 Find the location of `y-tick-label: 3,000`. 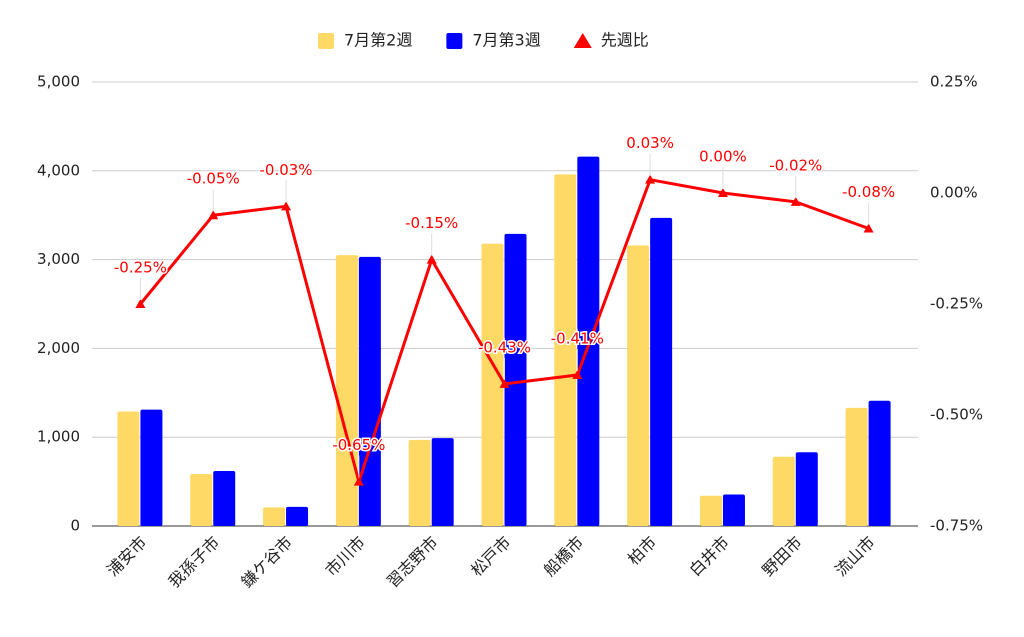

y-tick-label: 3,000 is located at coordinates (58, 259).